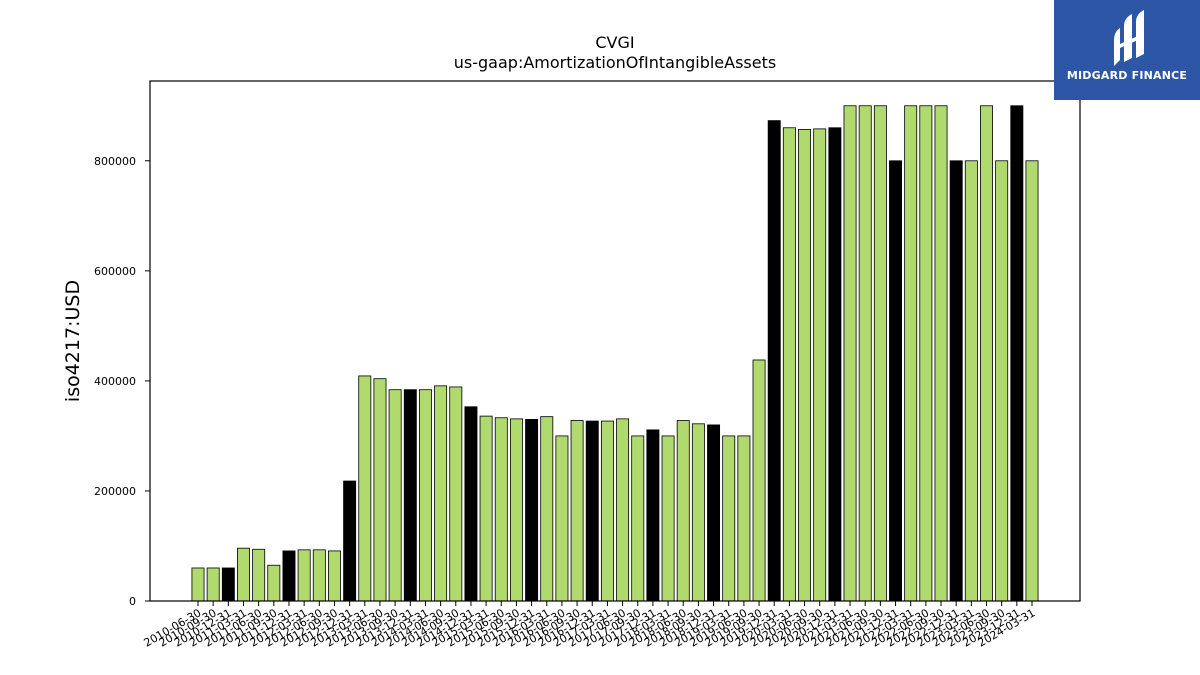 Image resolution: width=1200 pixels, height=675 pixels. Describe the element at coordinates (1129, 38) in the screenshot. I see `logo-mark-icon` at that location.